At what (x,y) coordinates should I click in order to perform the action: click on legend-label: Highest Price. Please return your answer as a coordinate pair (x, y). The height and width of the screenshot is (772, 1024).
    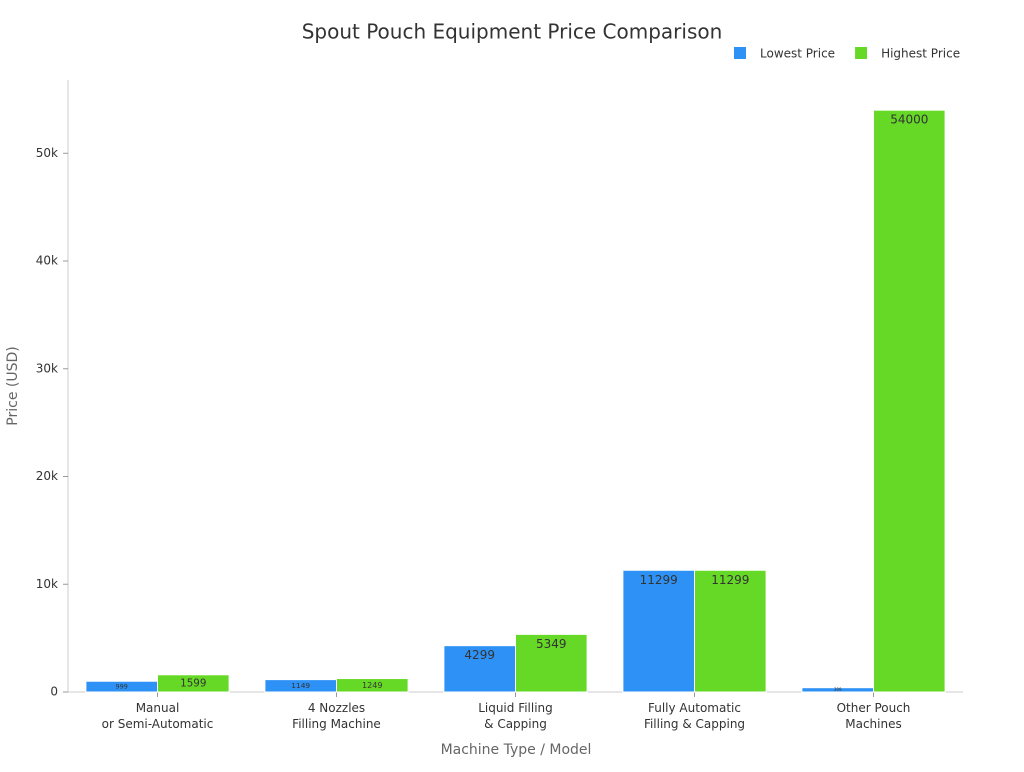
    Looking at the image, I should click on (920, 54).